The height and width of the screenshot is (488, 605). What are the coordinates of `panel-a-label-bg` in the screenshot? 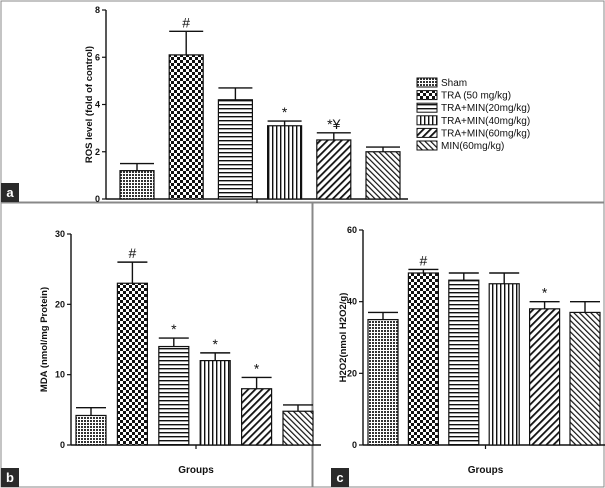 It's located at (10, 192).